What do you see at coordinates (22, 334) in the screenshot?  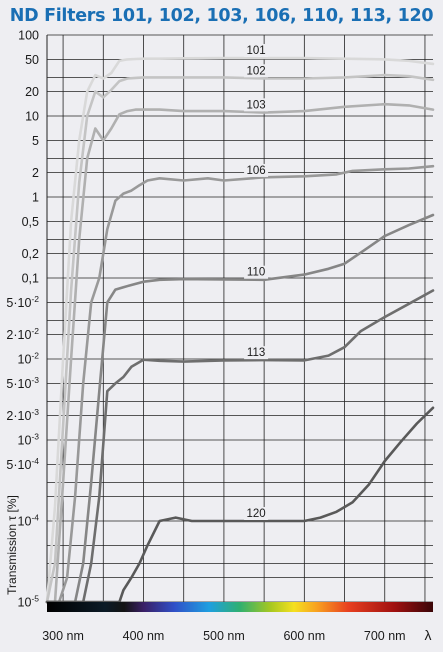 I see `y-tick-label: 2·10⁻²` at bounding box center [22, 334].